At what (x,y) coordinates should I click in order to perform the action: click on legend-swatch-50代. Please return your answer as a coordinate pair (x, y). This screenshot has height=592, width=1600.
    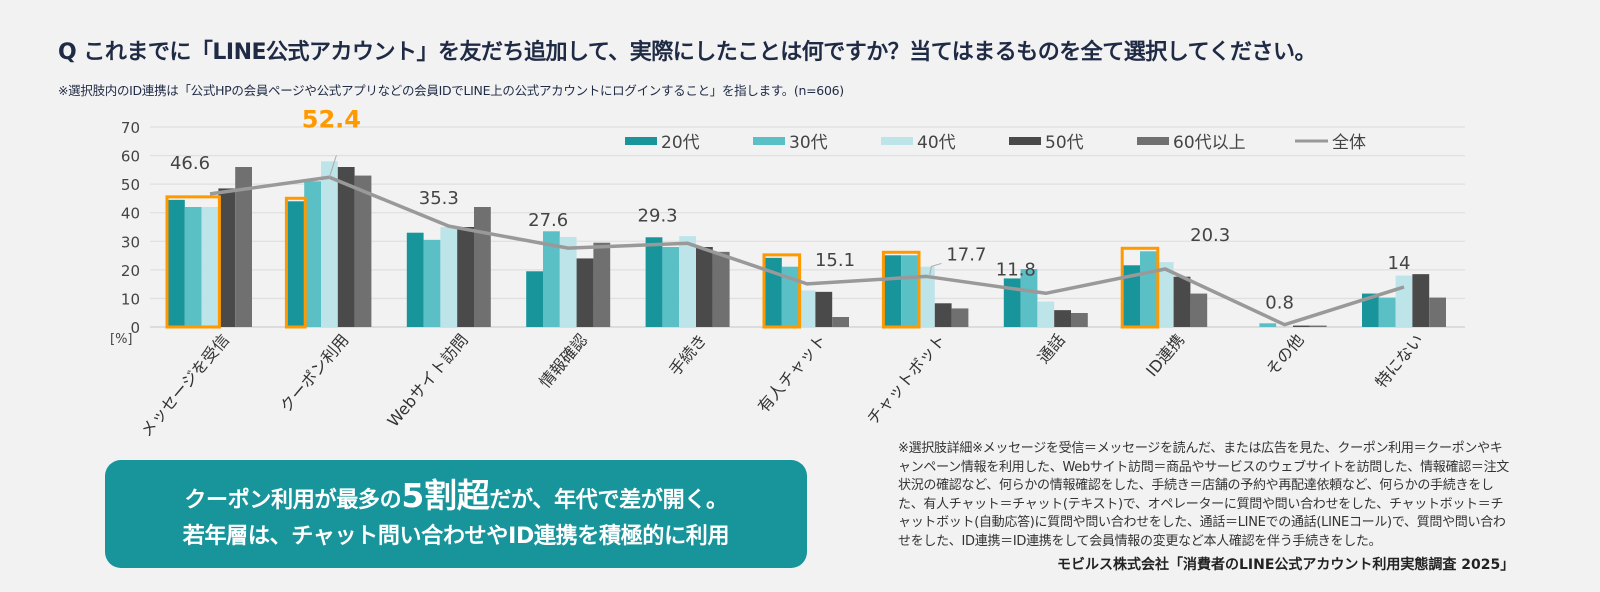
    Looking at the image, I should click on (1025, 141).